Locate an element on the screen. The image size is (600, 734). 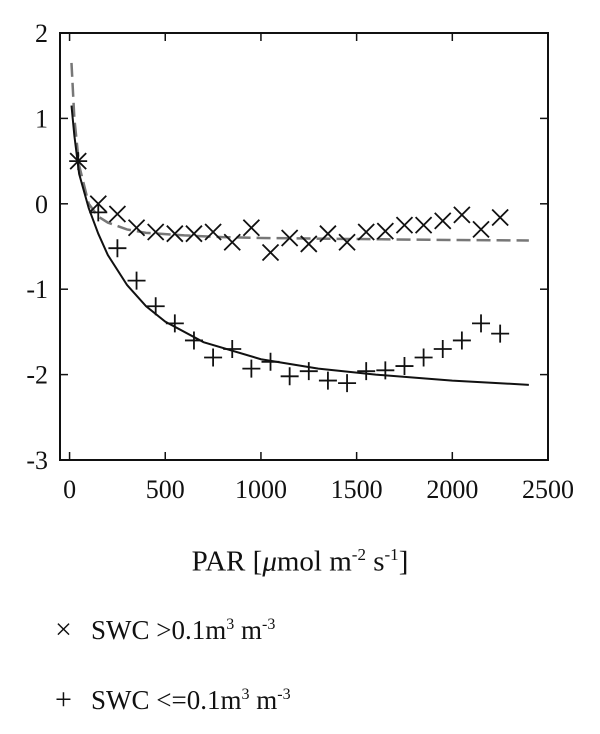
x-tick-label: 1500 is located at coordinates (357, 489).